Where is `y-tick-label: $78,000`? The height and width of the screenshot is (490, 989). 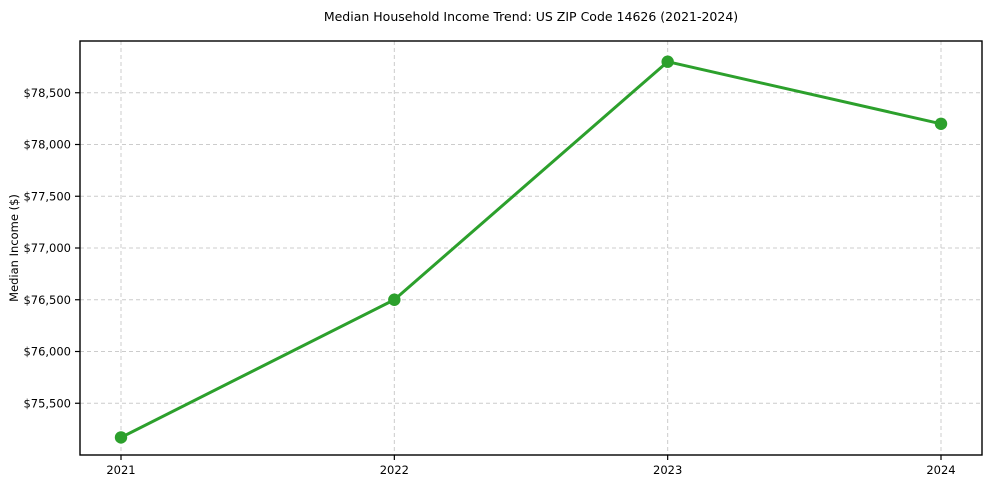
y-tick-label: $78,000 is located at coordinates (47, 145).